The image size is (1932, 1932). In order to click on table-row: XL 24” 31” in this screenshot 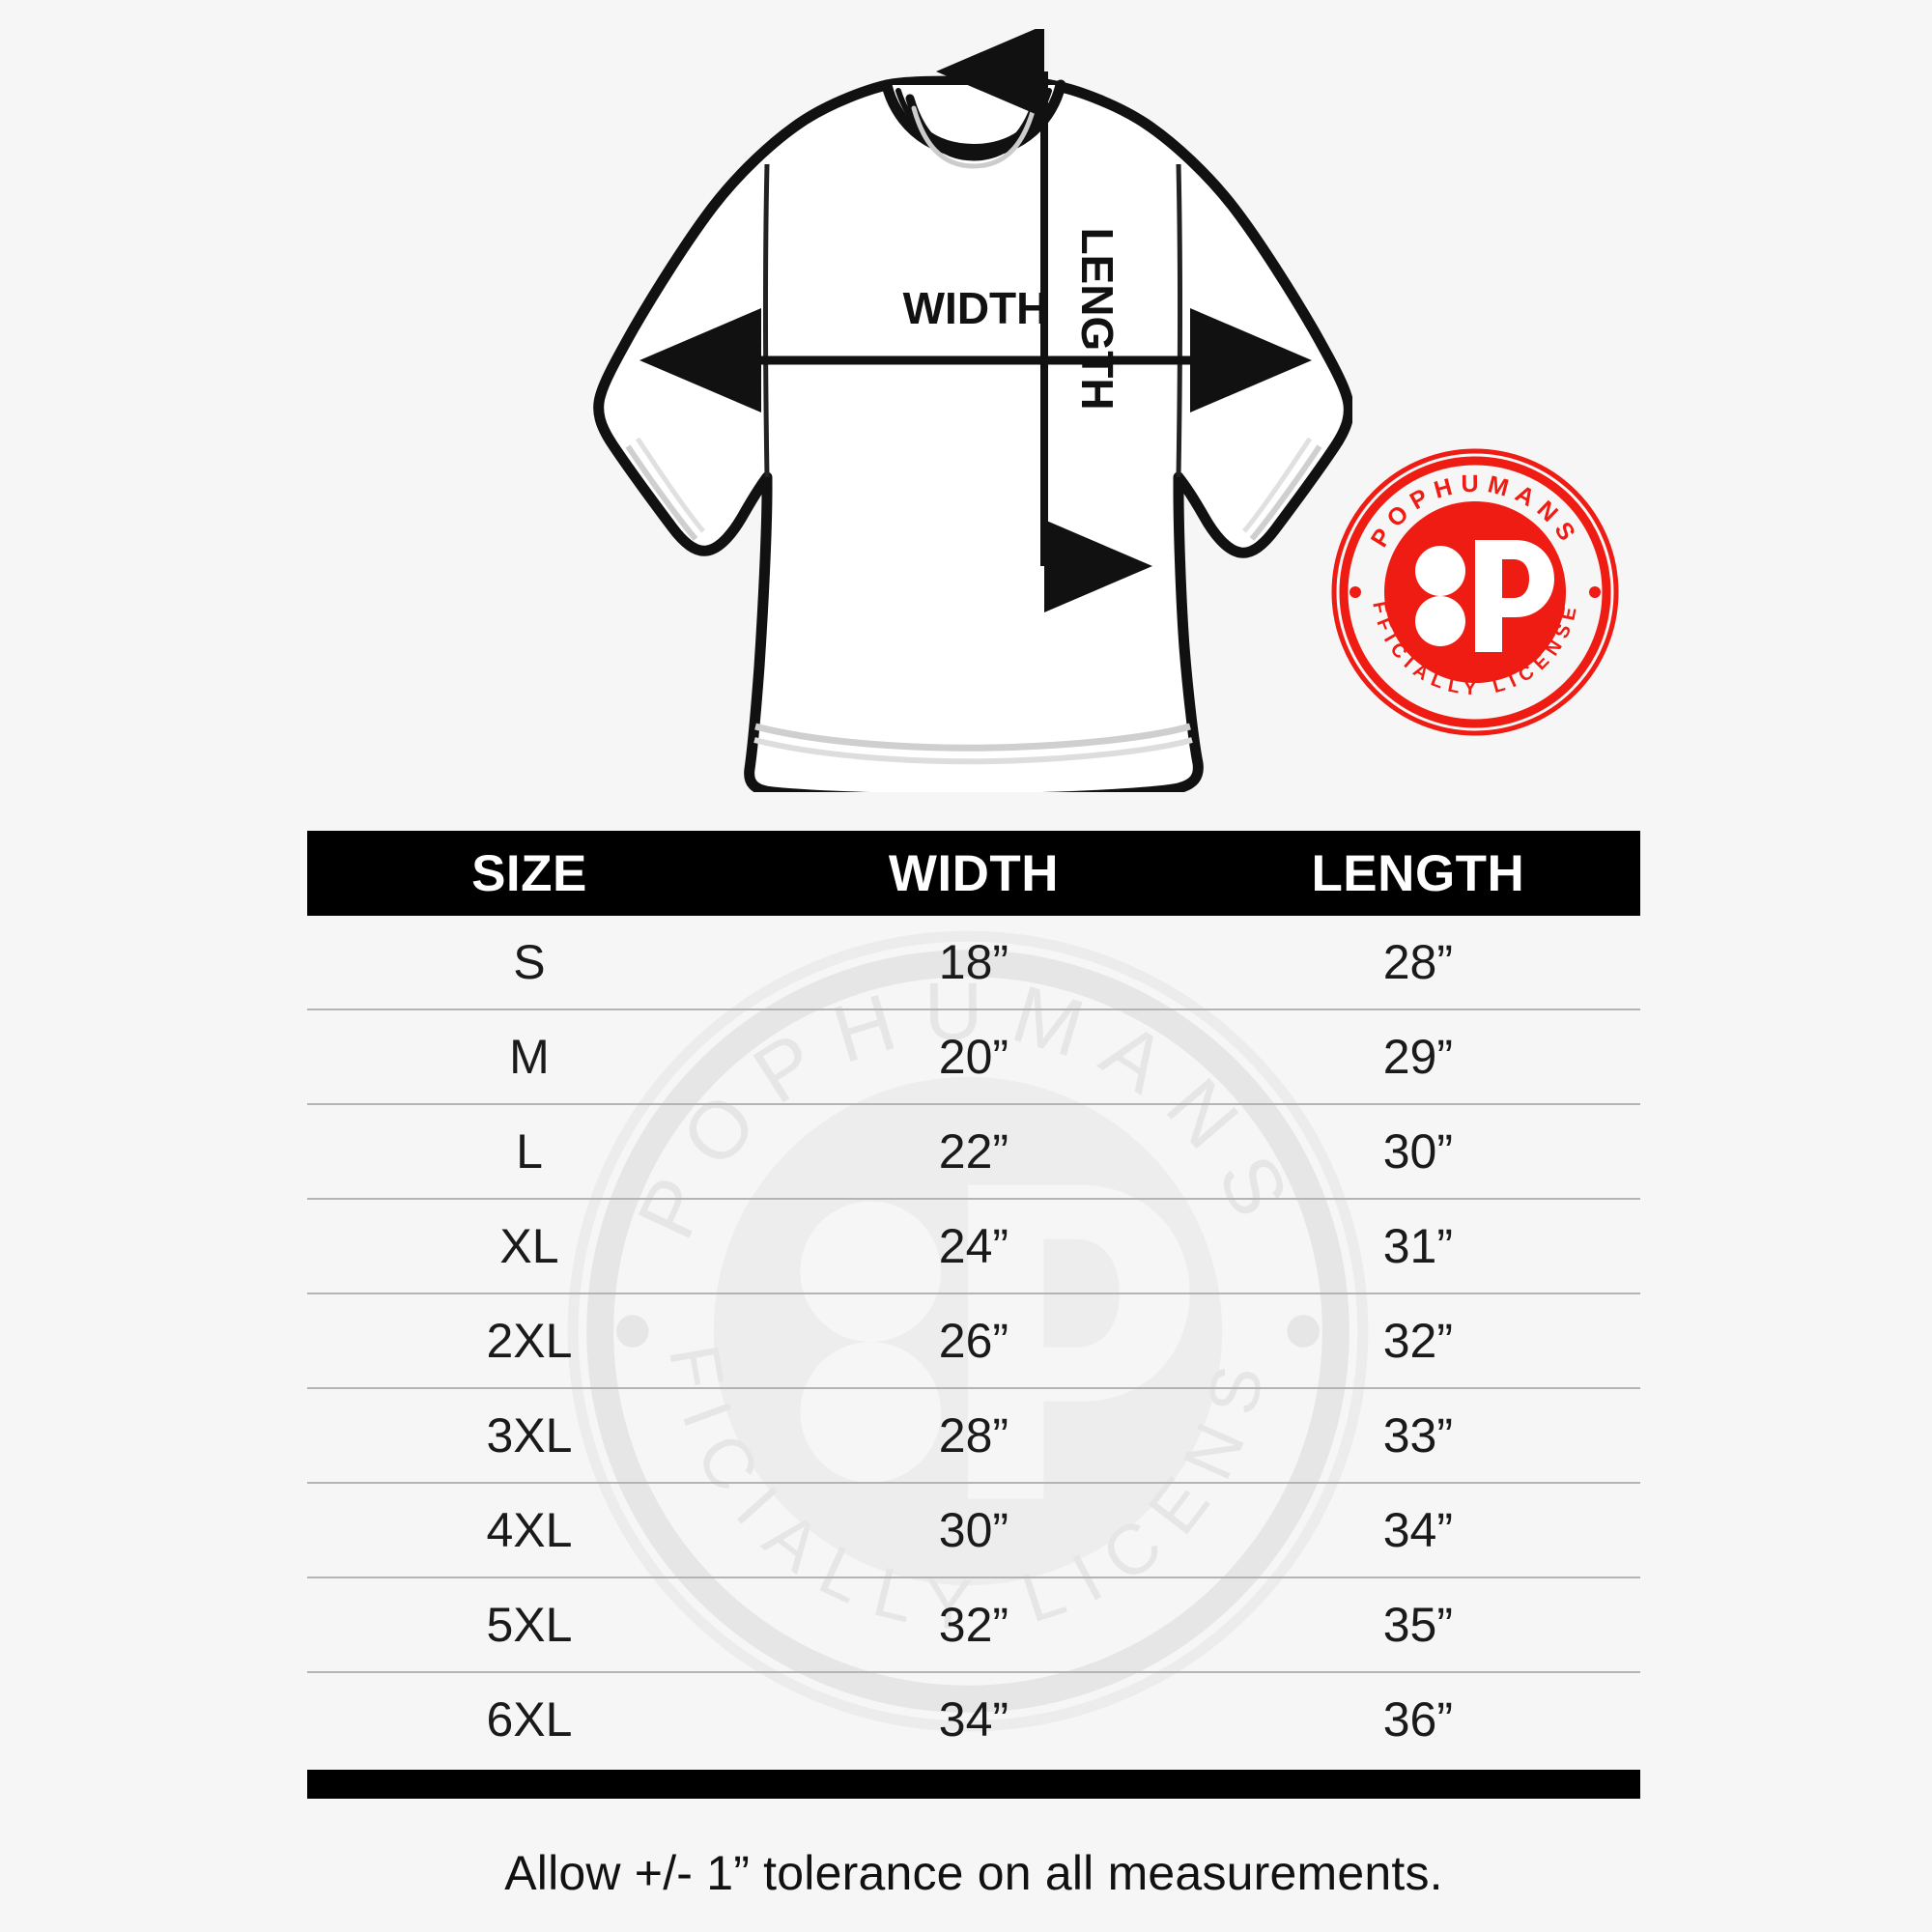, I will do `click(973, 1247)`.